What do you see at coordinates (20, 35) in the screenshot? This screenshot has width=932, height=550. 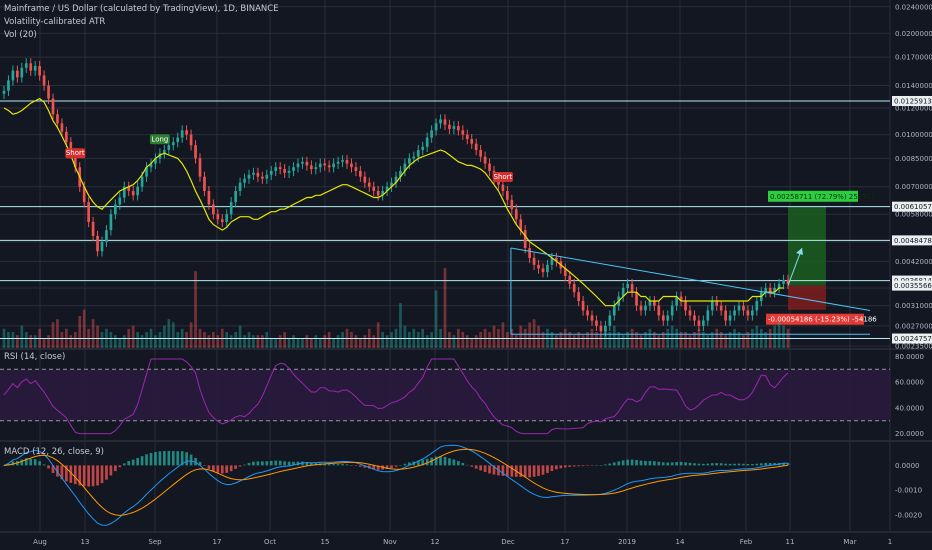 I see `volume-legend: Vol (20)` at bounding box center [20, 35].